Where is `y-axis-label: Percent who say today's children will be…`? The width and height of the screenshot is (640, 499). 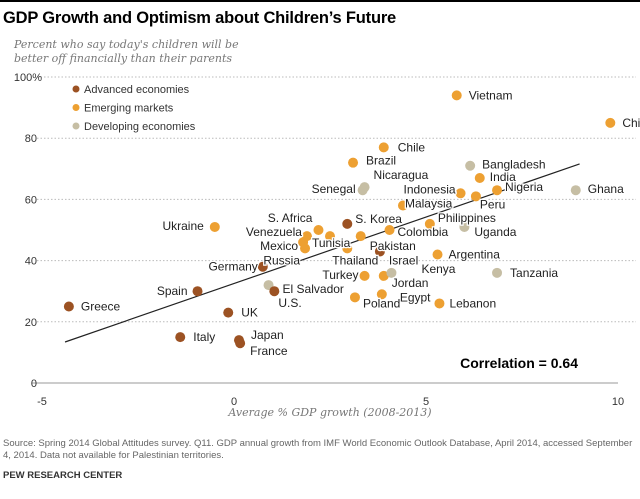
y-axis-label: Percent who say today's children will be… is located at coordinates (126, 51).